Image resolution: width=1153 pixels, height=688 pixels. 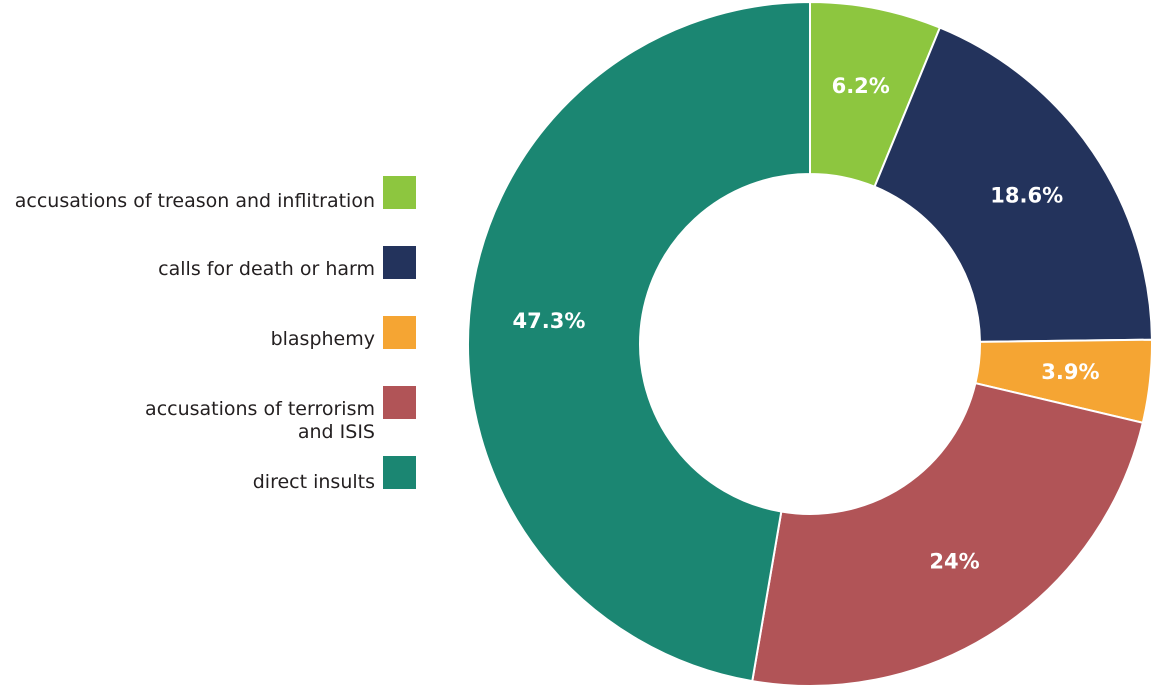 I want to click on slice-value-label: 6.2%, so click(x=861, y=86).